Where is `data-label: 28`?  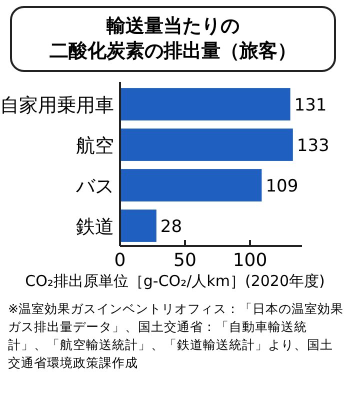 data-label: 28 is located at coordinates (171, 226).